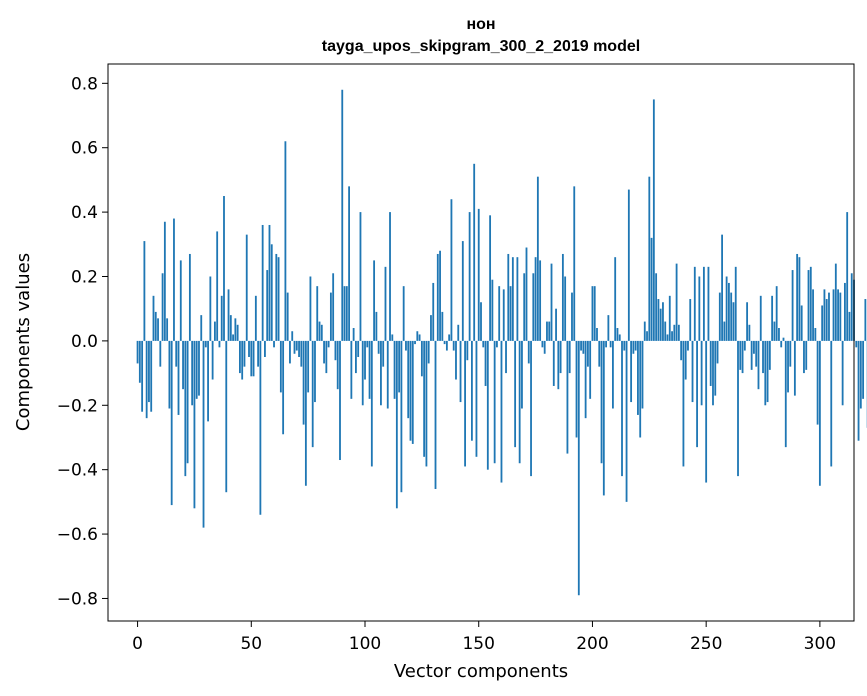 This screenshot has width=867, height=696. I want to click on x-tick-label-200: 200, so click(592, 644).